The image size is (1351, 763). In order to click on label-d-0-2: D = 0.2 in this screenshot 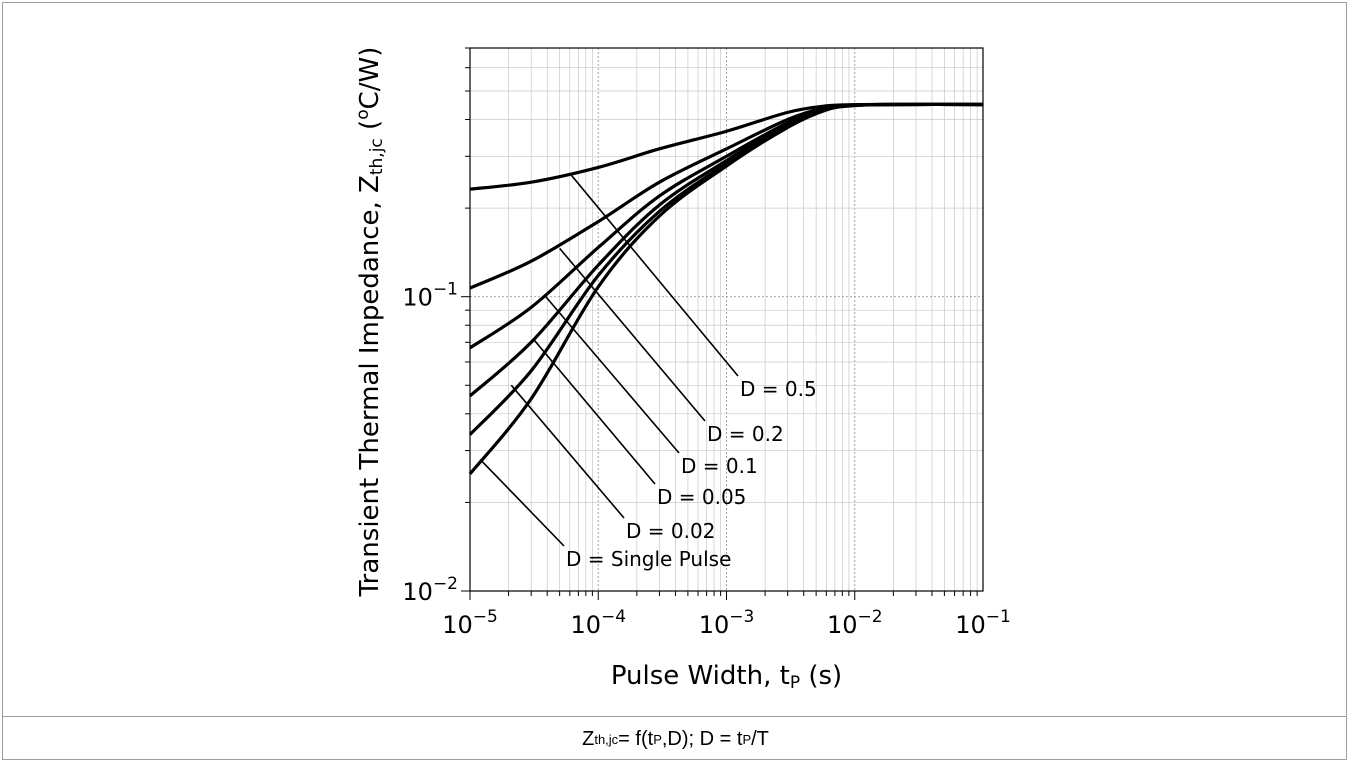, I will do `click(745, 434)`.